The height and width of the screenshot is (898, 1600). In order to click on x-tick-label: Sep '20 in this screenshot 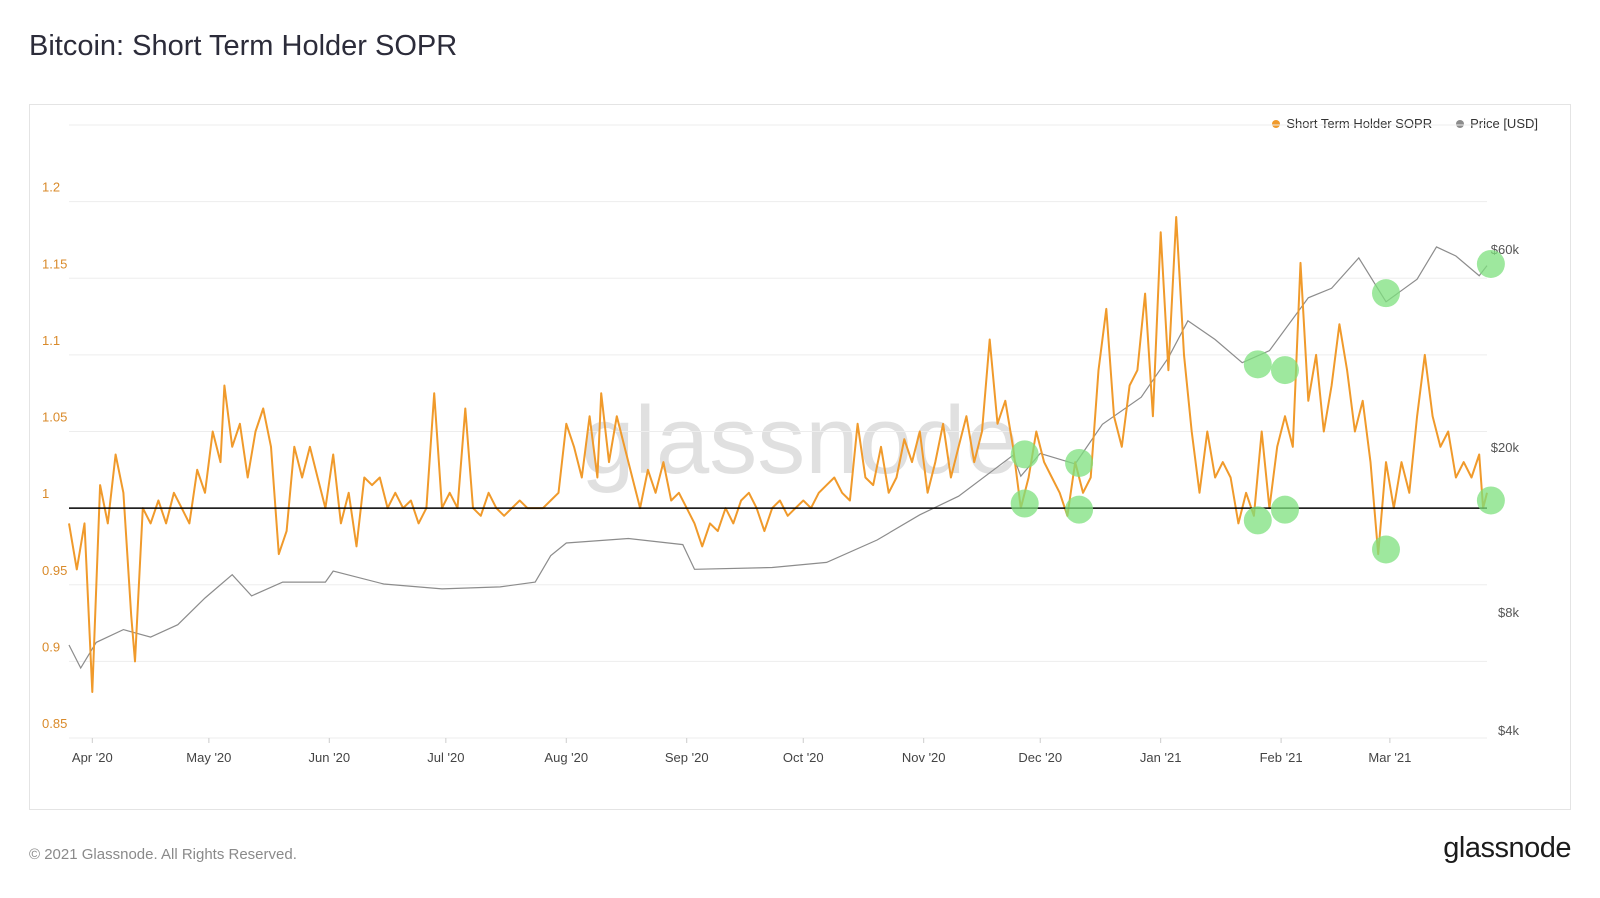, I will do `click(687, 757)`.